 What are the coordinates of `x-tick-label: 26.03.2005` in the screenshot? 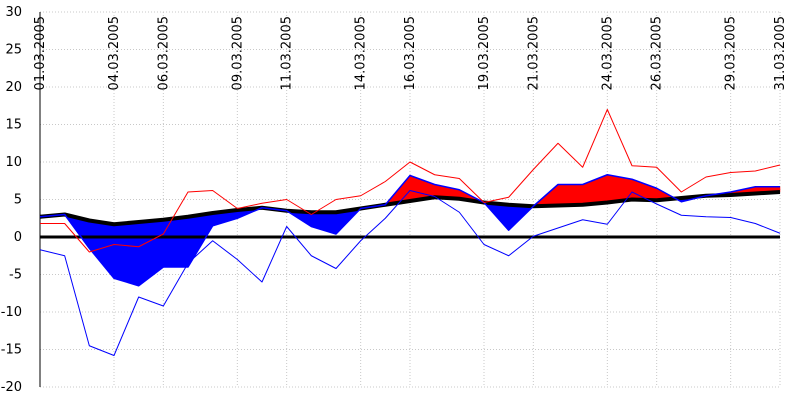 It's located at (657, 53).